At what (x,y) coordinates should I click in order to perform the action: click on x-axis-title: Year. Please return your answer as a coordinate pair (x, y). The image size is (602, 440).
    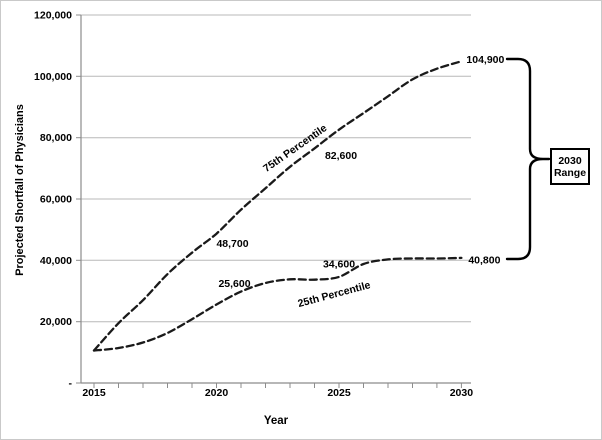
    Looking at the image, I should click on (276, 421).